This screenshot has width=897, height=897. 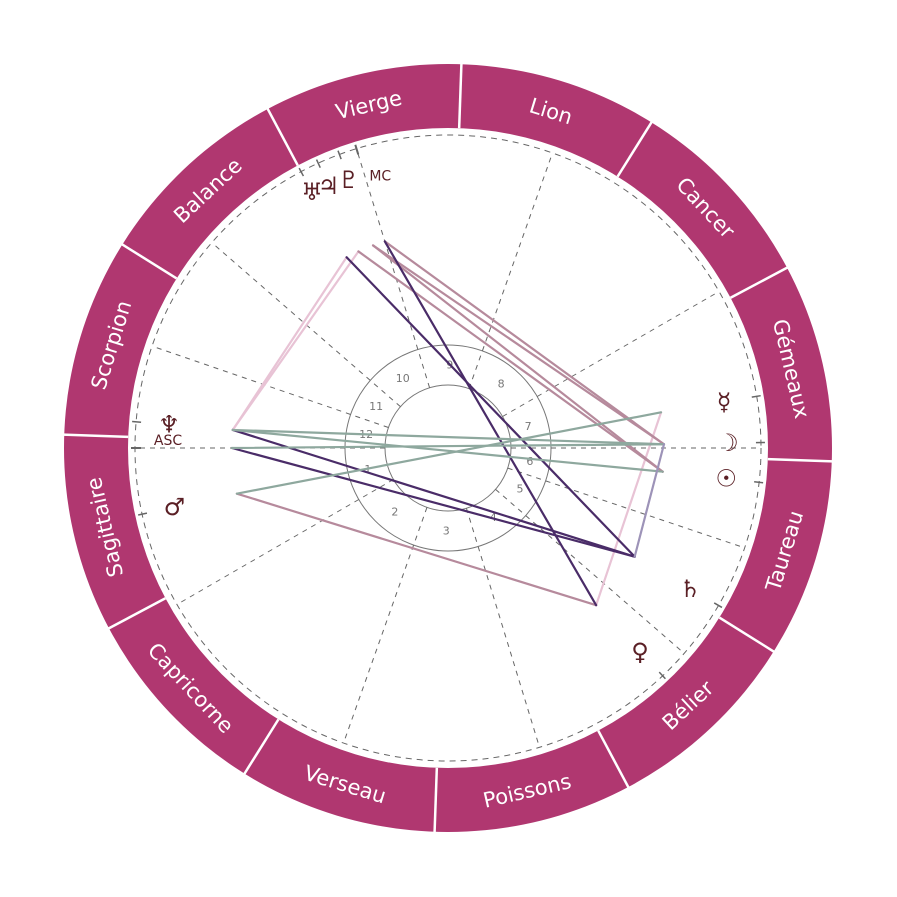 What do you see at coordinates (143, 514) in the screenshot?
I see `planet-tick-mars` at bounding box center [143, 514].